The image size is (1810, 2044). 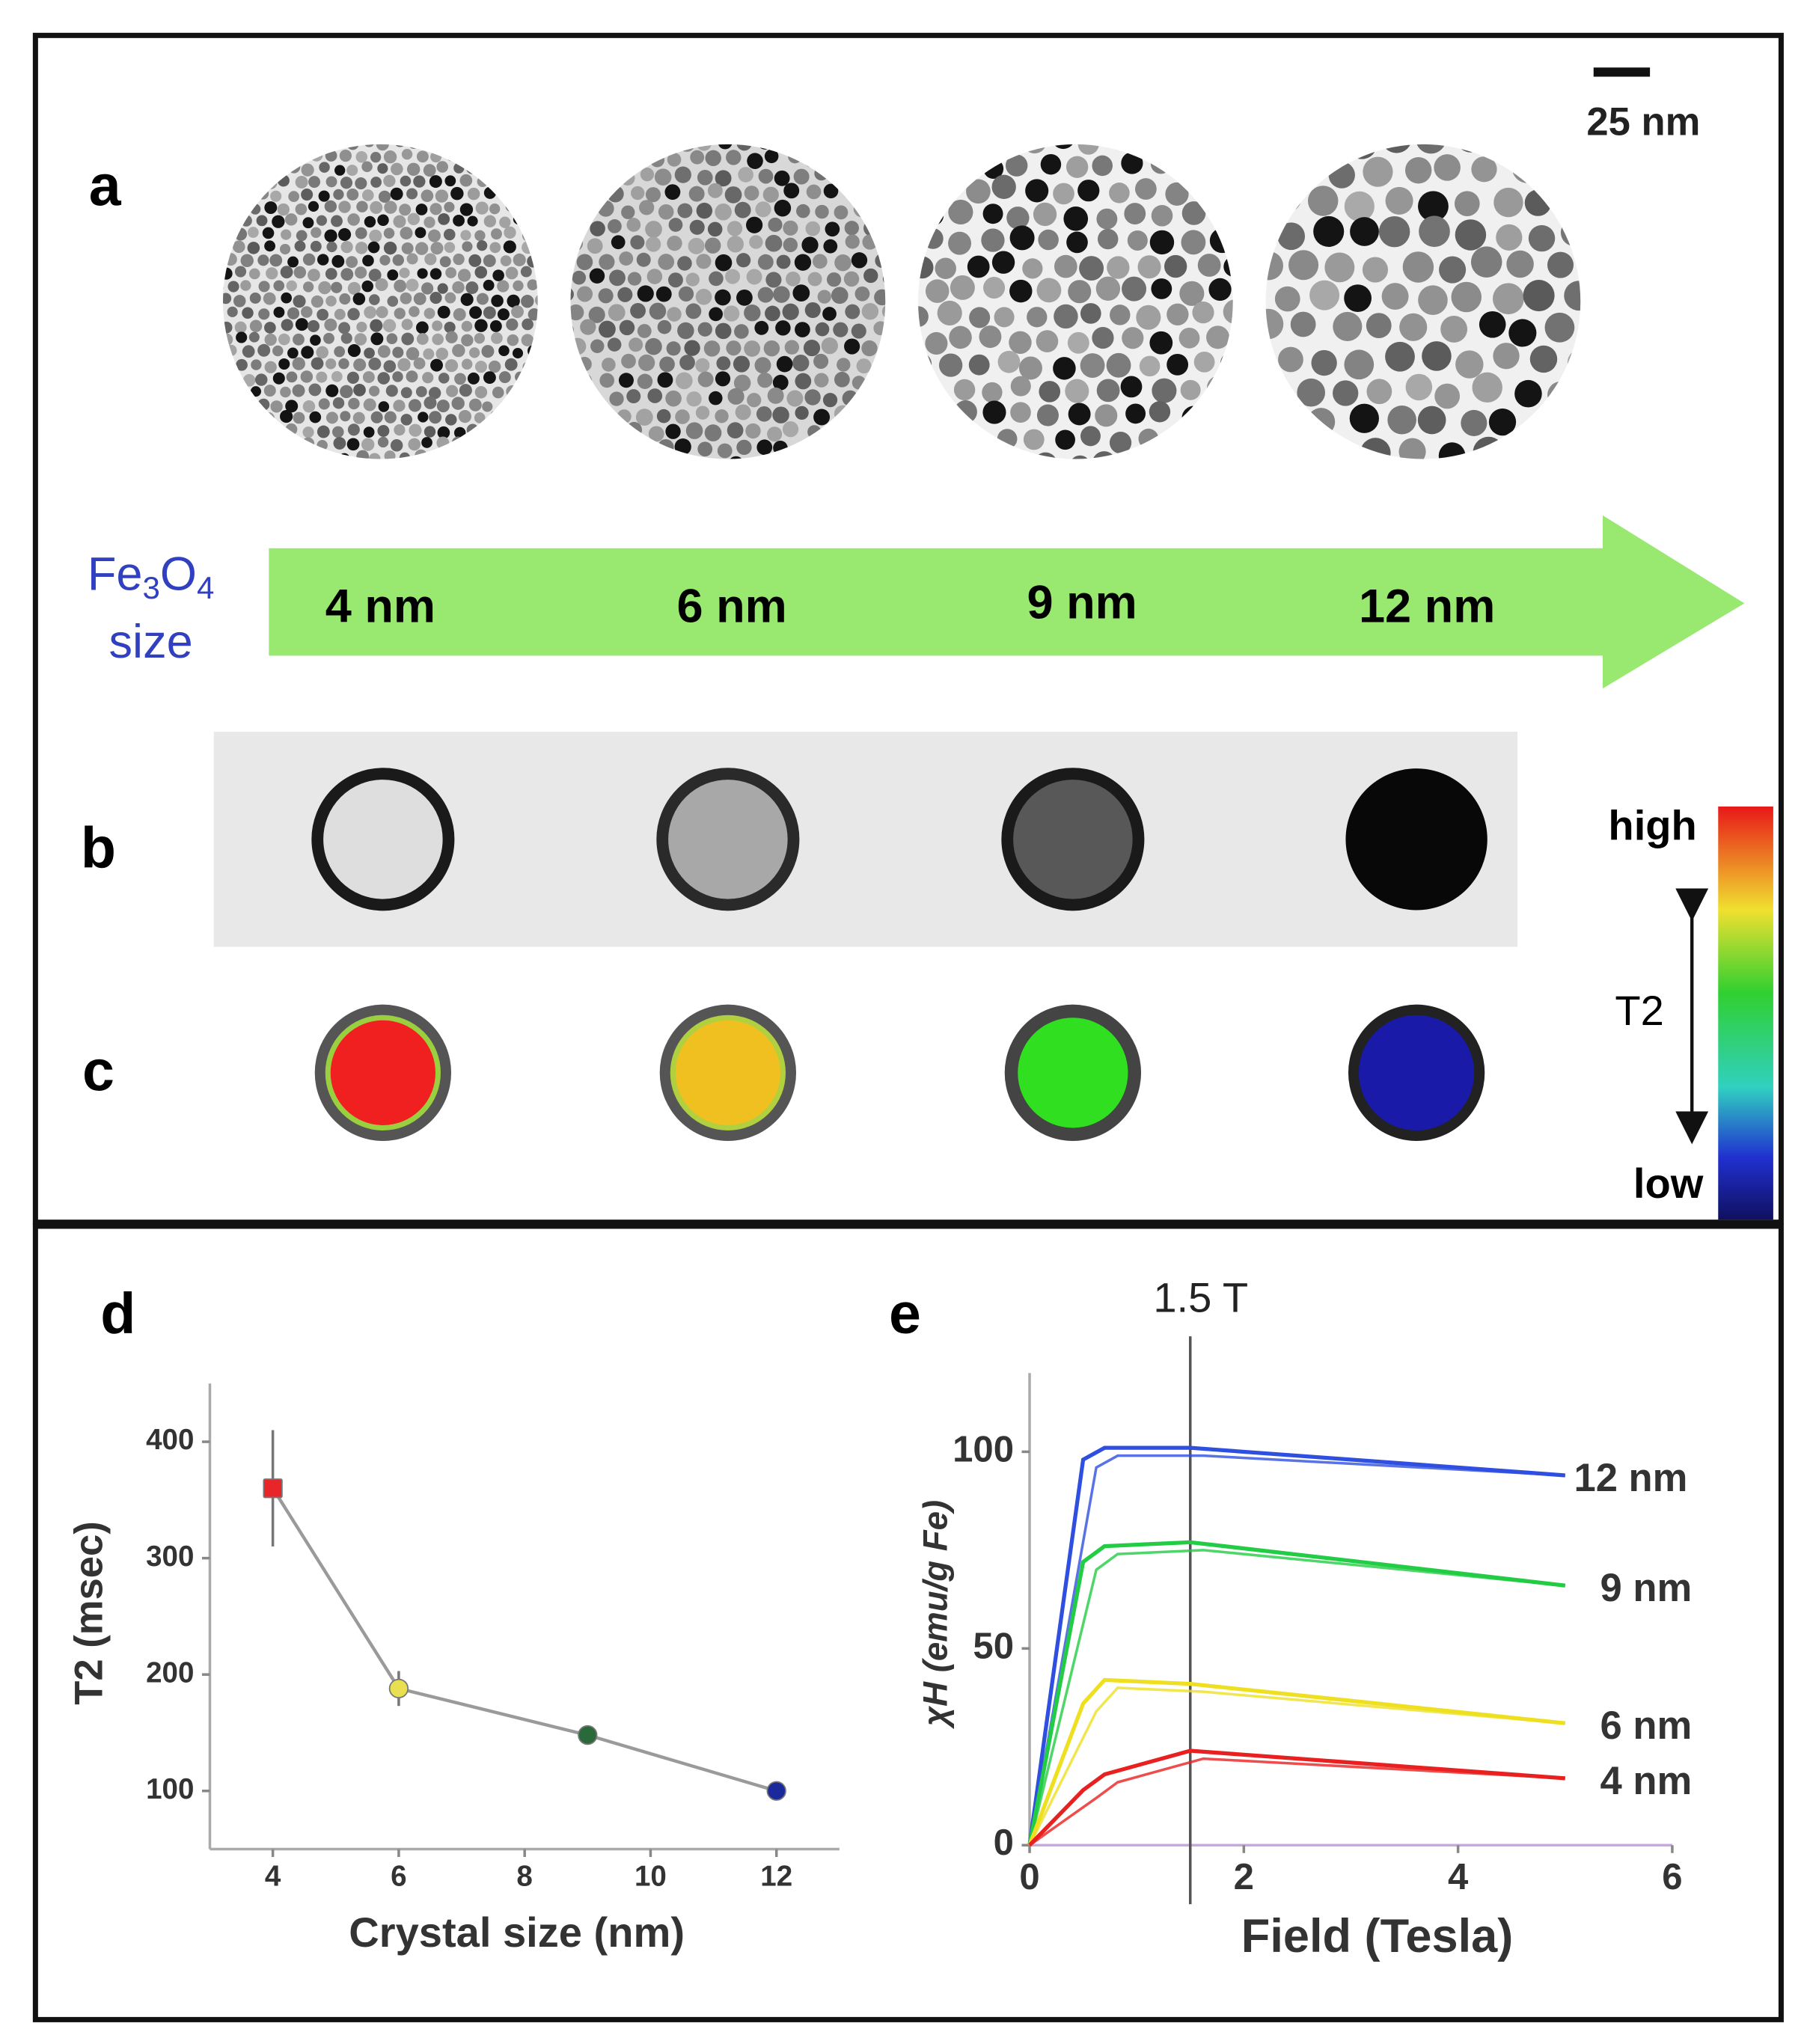 I want to click on colorbar, so click(x=1746, y=1013).